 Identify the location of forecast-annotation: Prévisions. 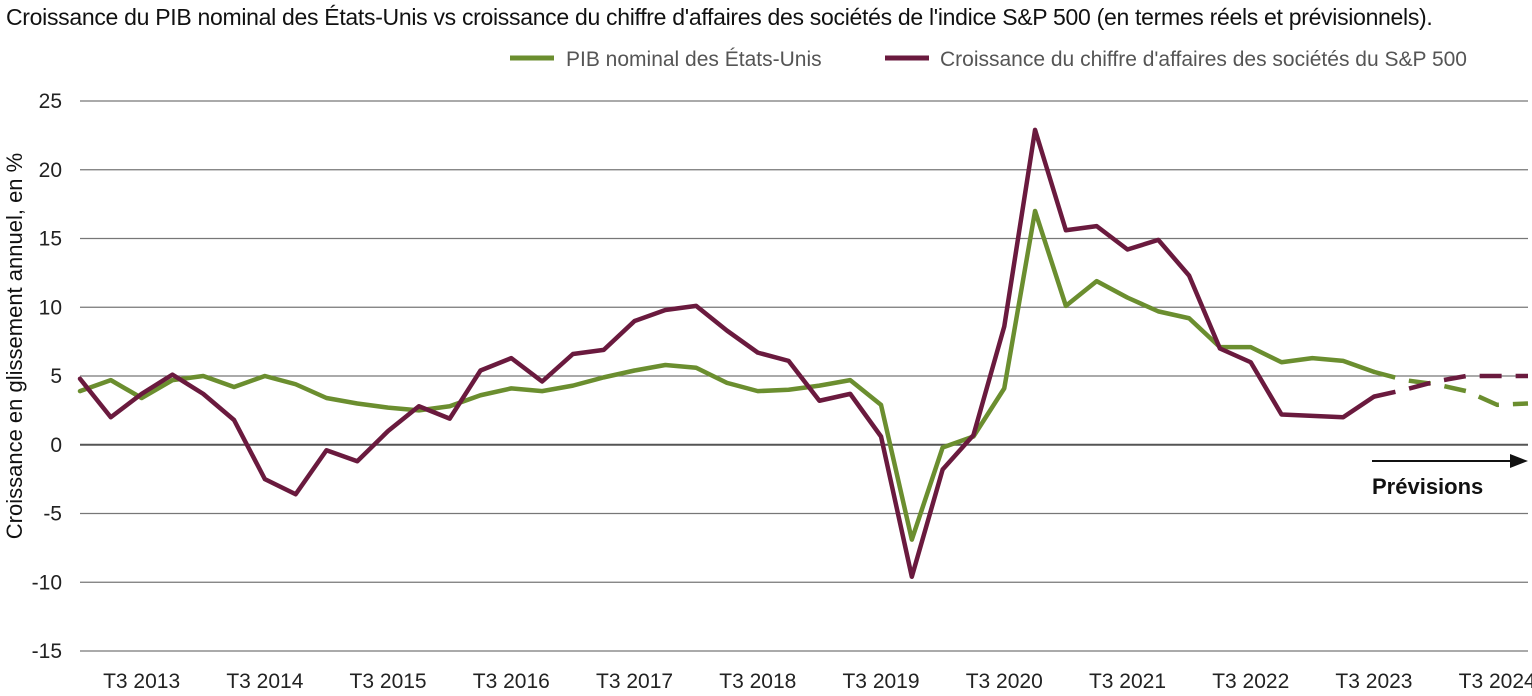
(1450, 476).